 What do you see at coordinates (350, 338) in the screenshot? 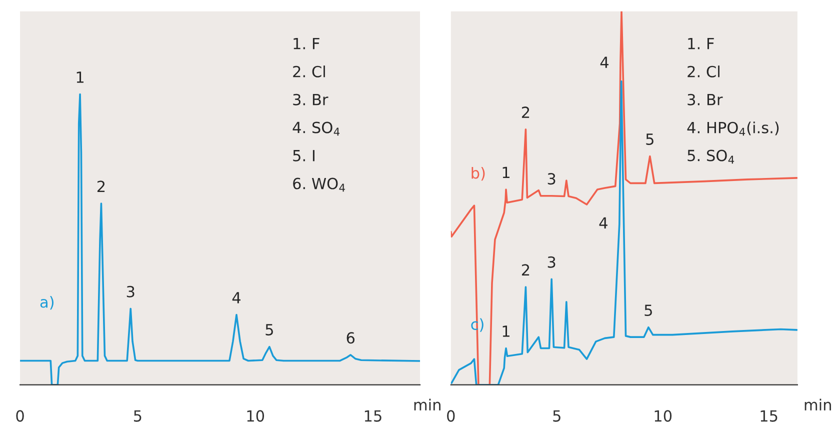
I see `annotation: 6` at bounding box center [350, 338].